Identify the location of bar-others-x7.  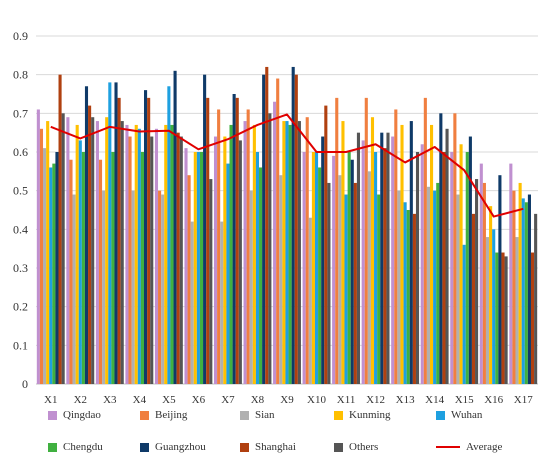
(240, 262).